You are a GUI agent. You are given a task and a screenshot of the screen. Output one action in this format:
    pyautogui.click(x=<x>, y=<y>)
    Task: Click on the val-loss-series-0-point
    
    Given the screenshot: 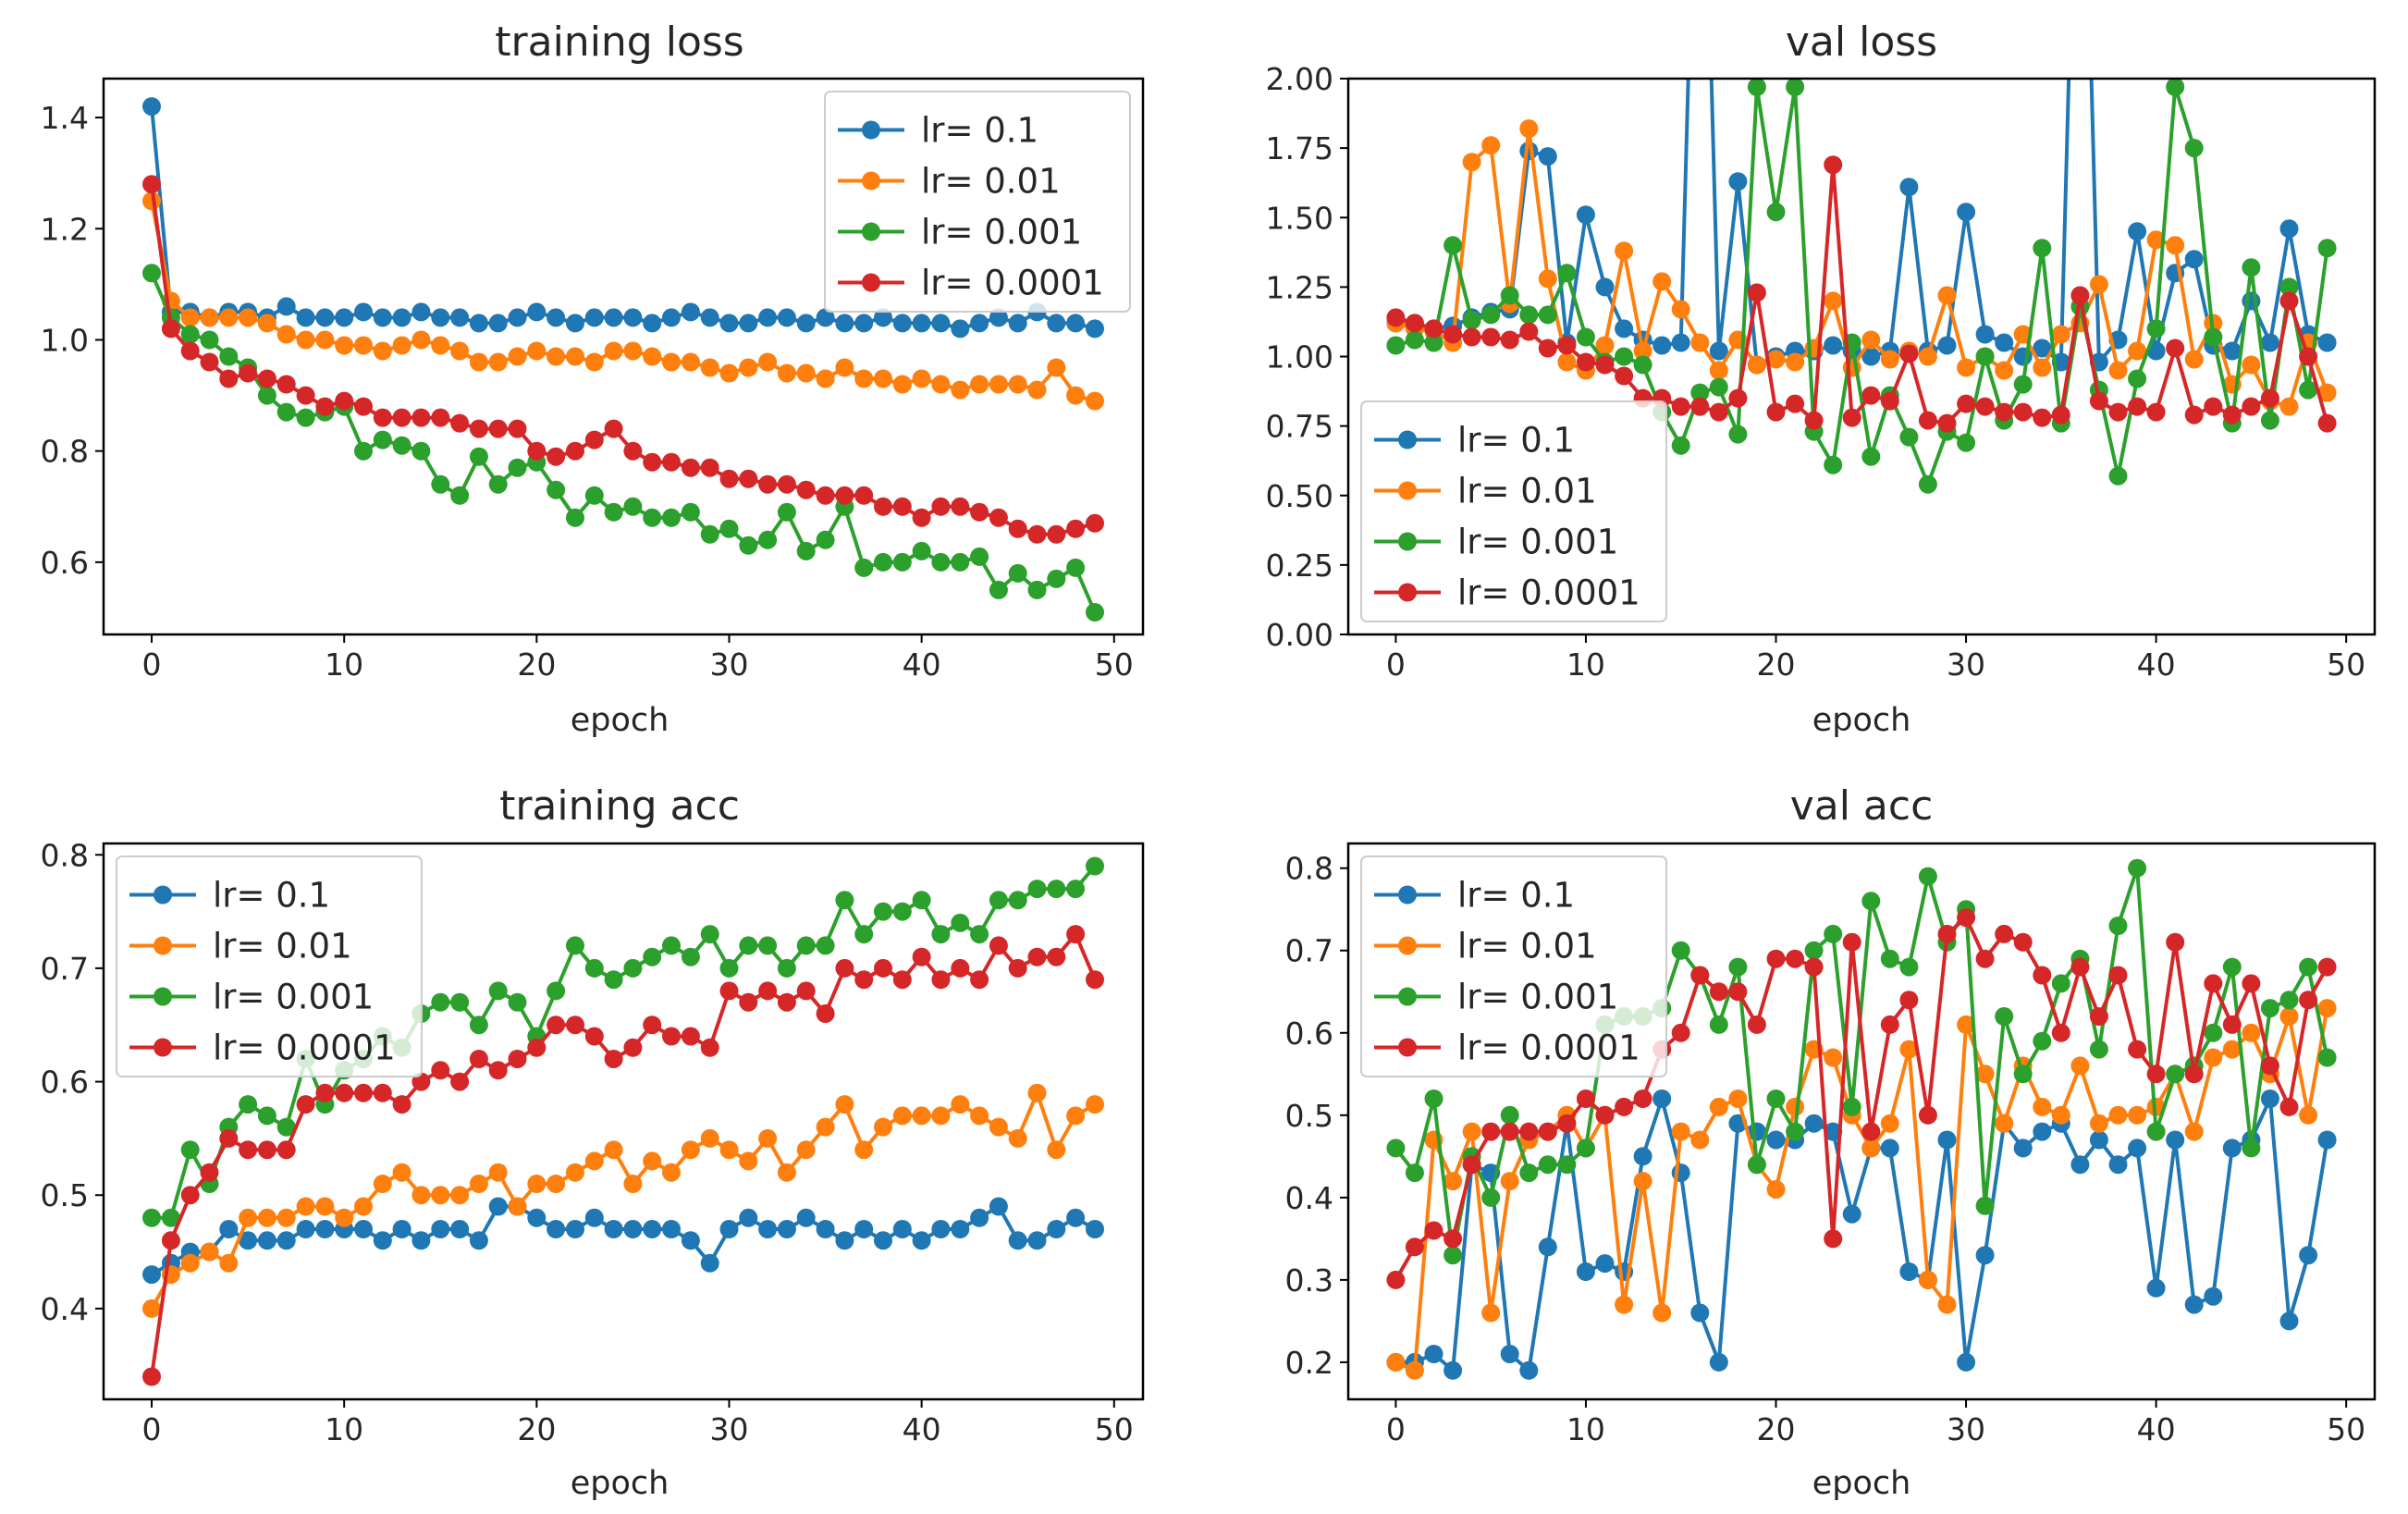 What is the action you would take?
    pyautogui.click(x=2137, y=231)
    